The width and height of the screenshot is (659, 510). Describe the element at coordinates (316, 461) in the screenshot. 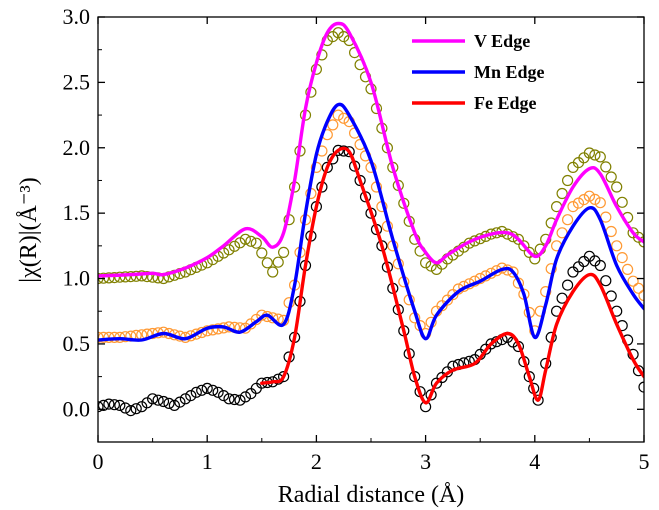

I see `x-tick-label: 2` at that location.